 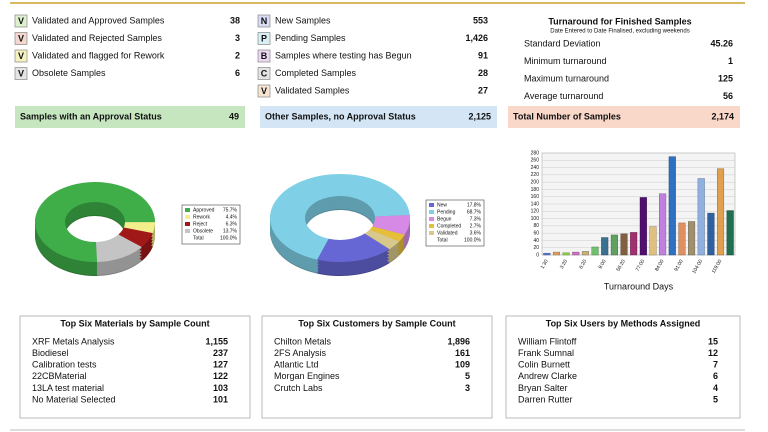 What do you see at coordinates (603, 264) in the screenshot?
I see `x-tick-label: 9:00` at bounding box center [603, 264].